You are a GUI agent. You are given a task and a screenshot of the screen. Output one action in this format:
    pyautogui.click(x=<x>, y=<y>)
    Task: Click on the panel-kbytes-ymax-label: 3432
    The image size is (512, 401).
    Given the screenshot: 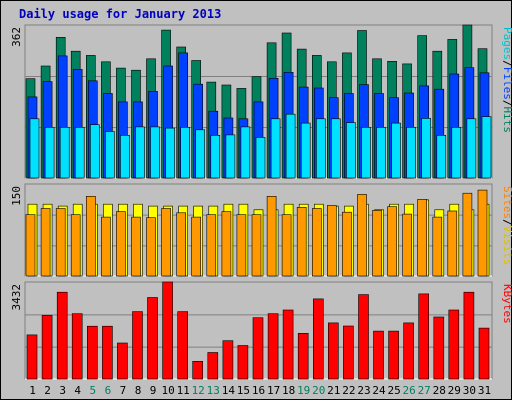 What is the action you would take?
    pyautogui.click(x=16, y=297)
    